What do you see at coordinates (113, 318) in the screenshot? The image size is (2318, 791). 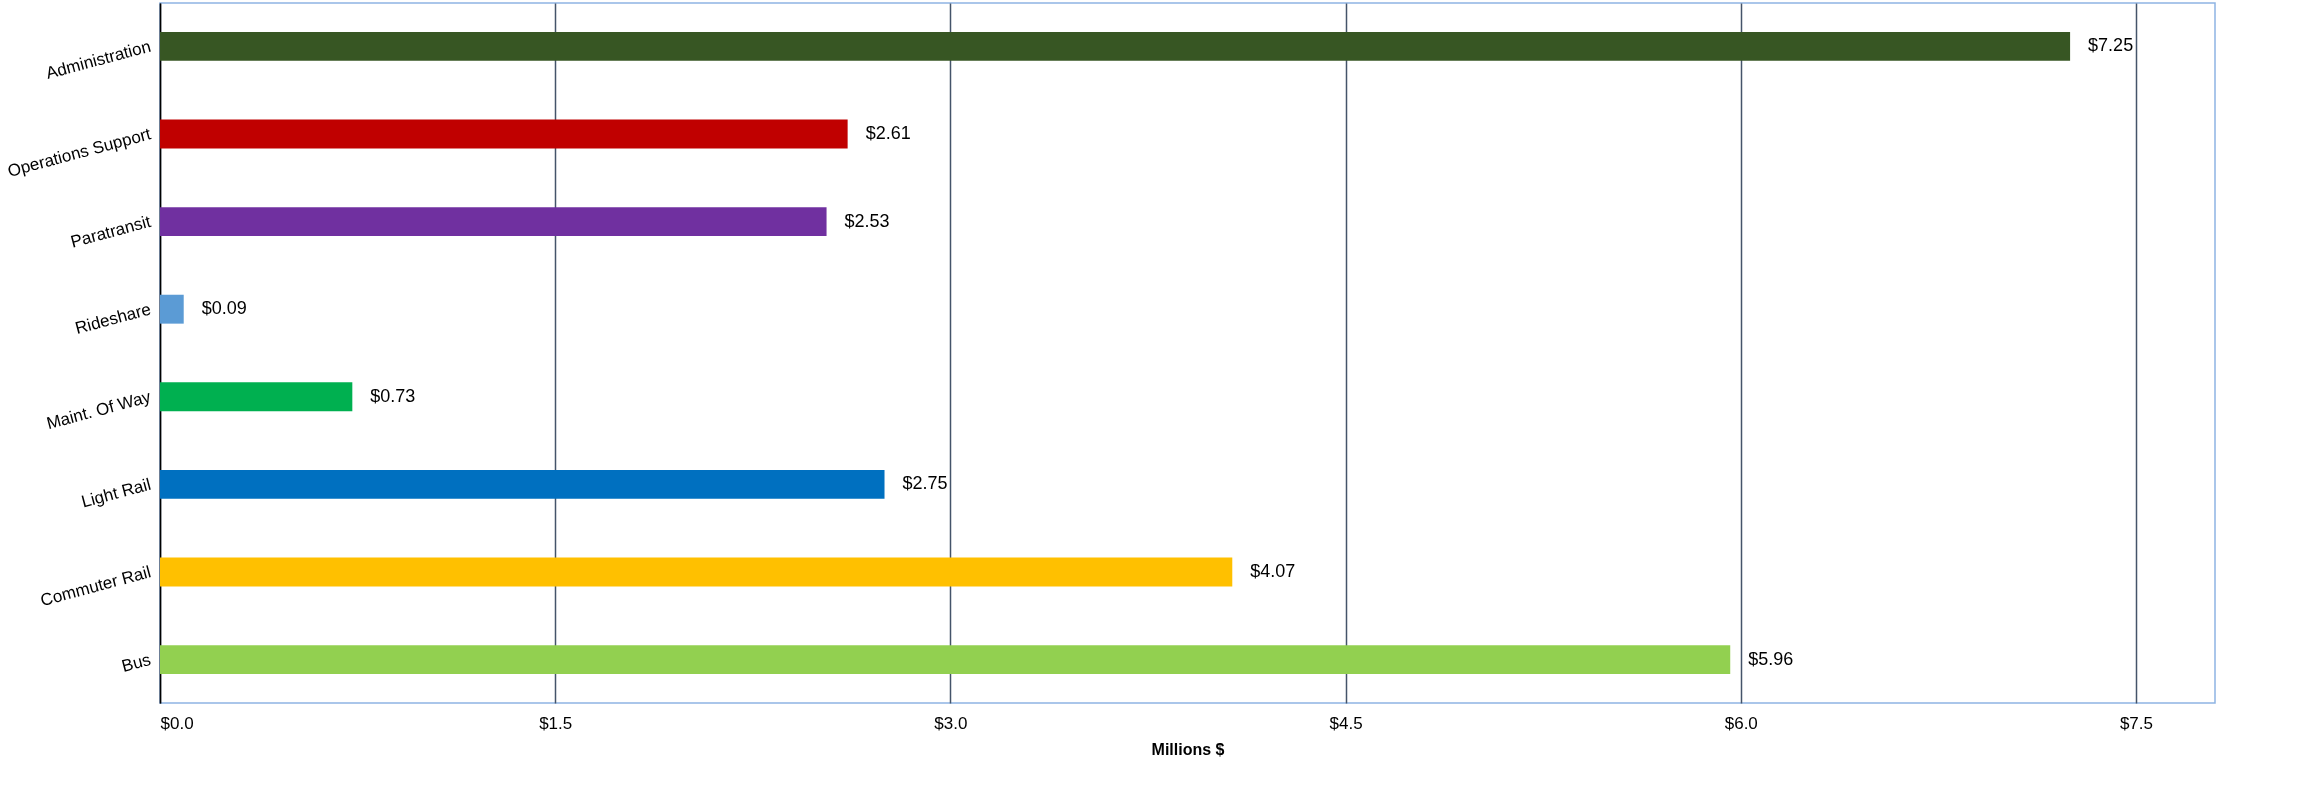 I see `y-tick-label: Rideshare` at bounding box center [113, 318].